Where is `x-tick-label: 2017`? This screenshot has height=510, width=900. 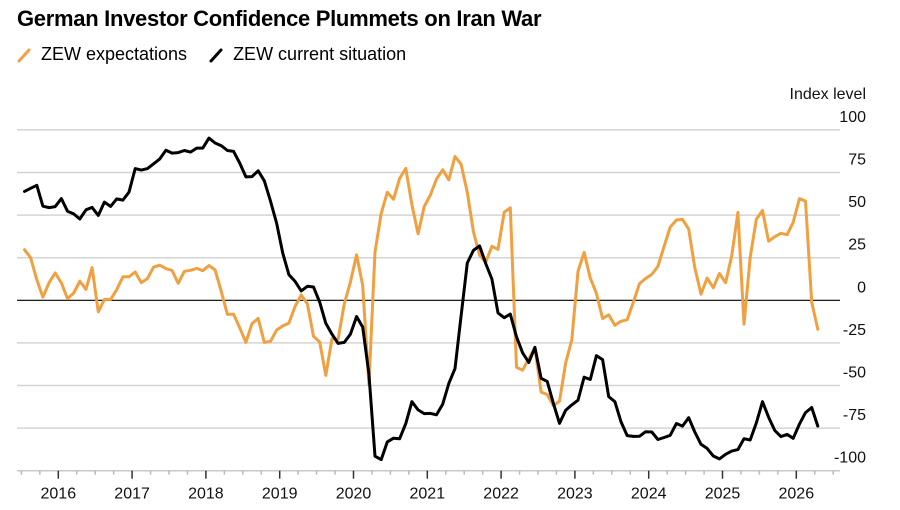
x-tick-label: 2017 is located at coordinates (132, 494).